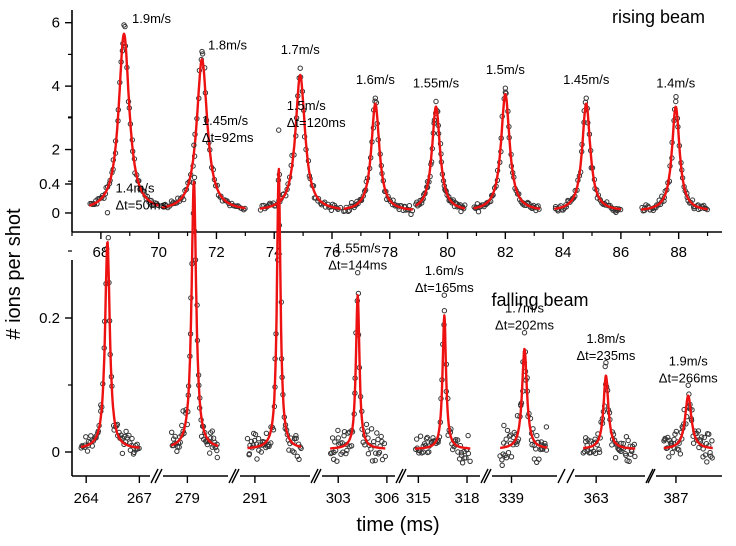  What do you see at coordinates (225, 120) in the screenshot?
I see `falling-speed-label: 1.45m/s` at bounding box center [225, 120].